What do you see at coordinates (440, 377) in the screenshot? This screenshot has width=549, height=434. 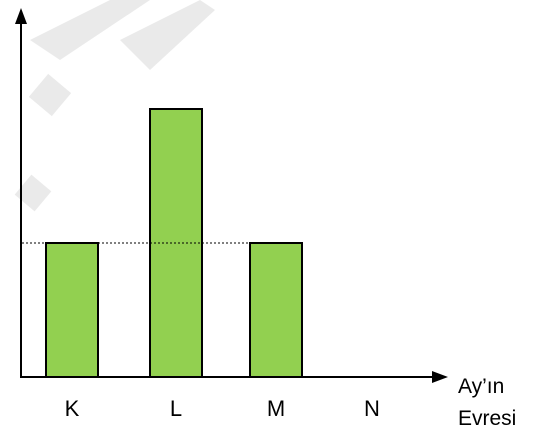 I see `x-axis-arrow` at bounding box center [440, 377].